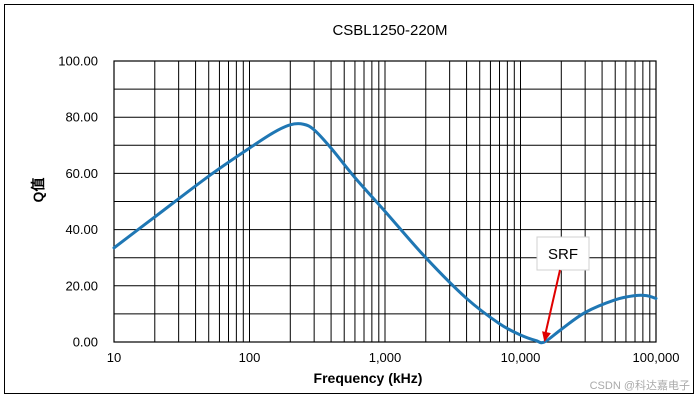 The width and height of the screenshot is (699, 400). Describe the element at coordinates (656, 357) in the screenshot. I see `x-tick-label: 100,000` at that location.